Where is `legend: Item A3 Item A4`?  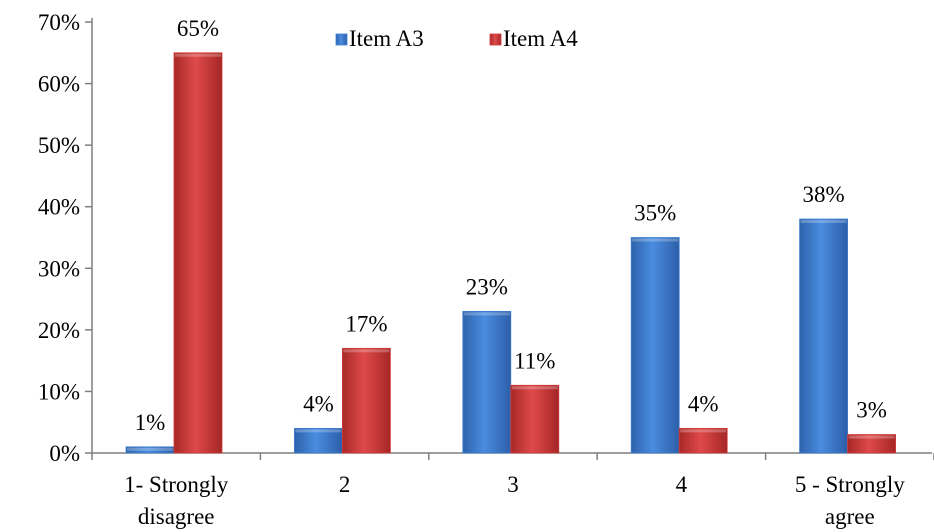
legend: Item A3 Item A4 is located at coordinates (456, 38).